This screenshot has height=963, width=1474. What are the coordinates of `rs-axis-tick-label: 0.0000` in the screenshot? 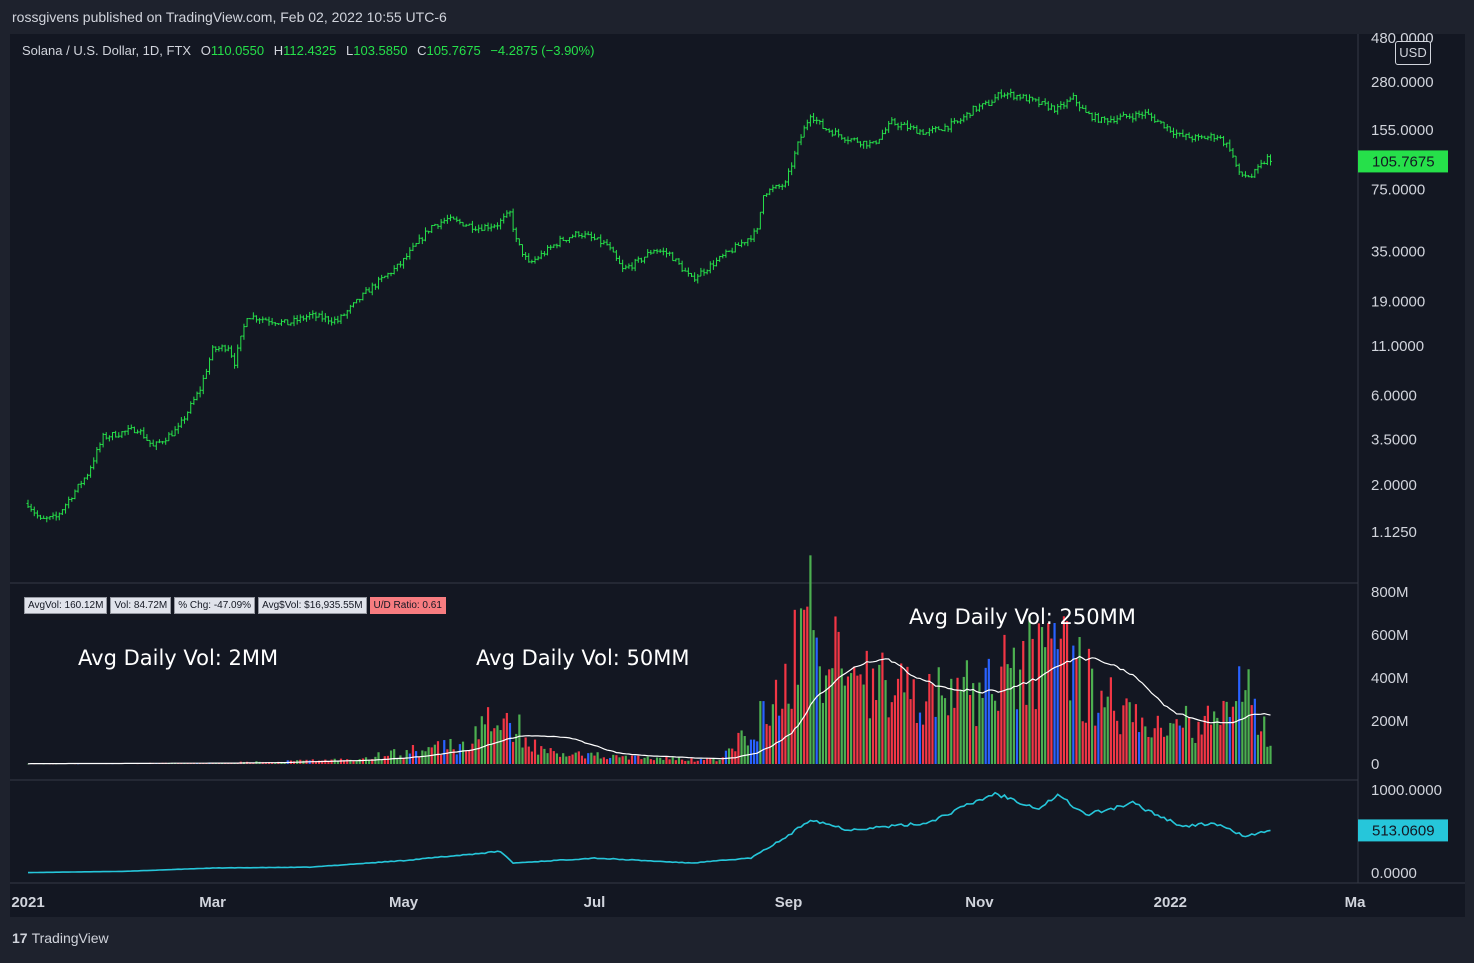 It's located at (1394, 873).